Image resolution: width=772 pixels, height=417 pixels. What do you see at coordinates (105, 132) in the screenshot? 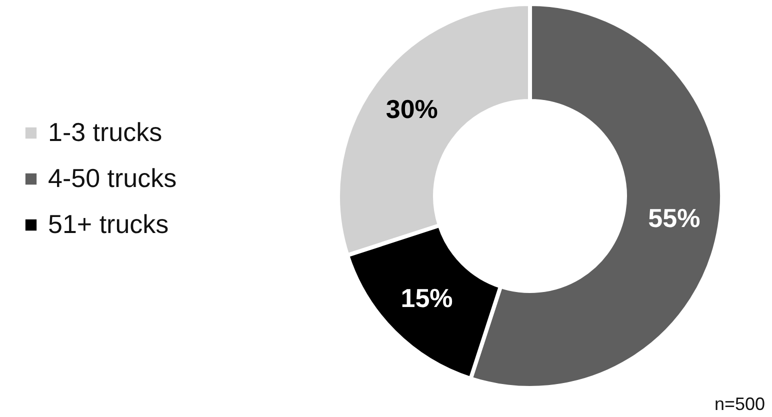
I see `legend-label: 1-3 trucks` at bounding box center [105, 132].